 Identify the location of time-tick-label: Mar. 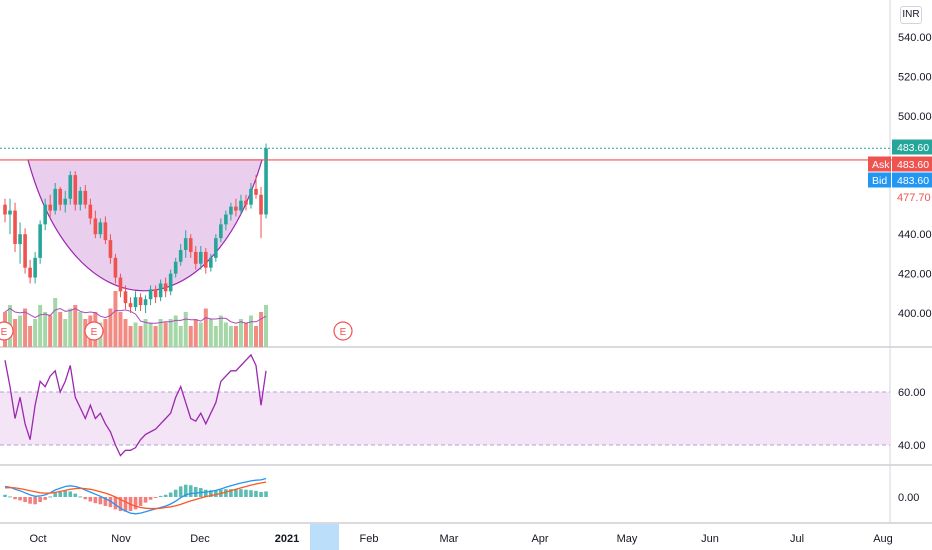
(449, 539).